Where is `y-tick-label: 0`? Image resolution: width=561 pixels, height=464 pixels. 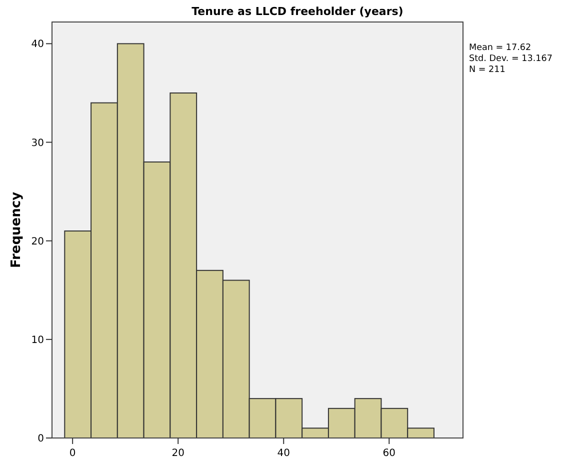 y-tick-label: 0 is located at coordinates (41, 439).